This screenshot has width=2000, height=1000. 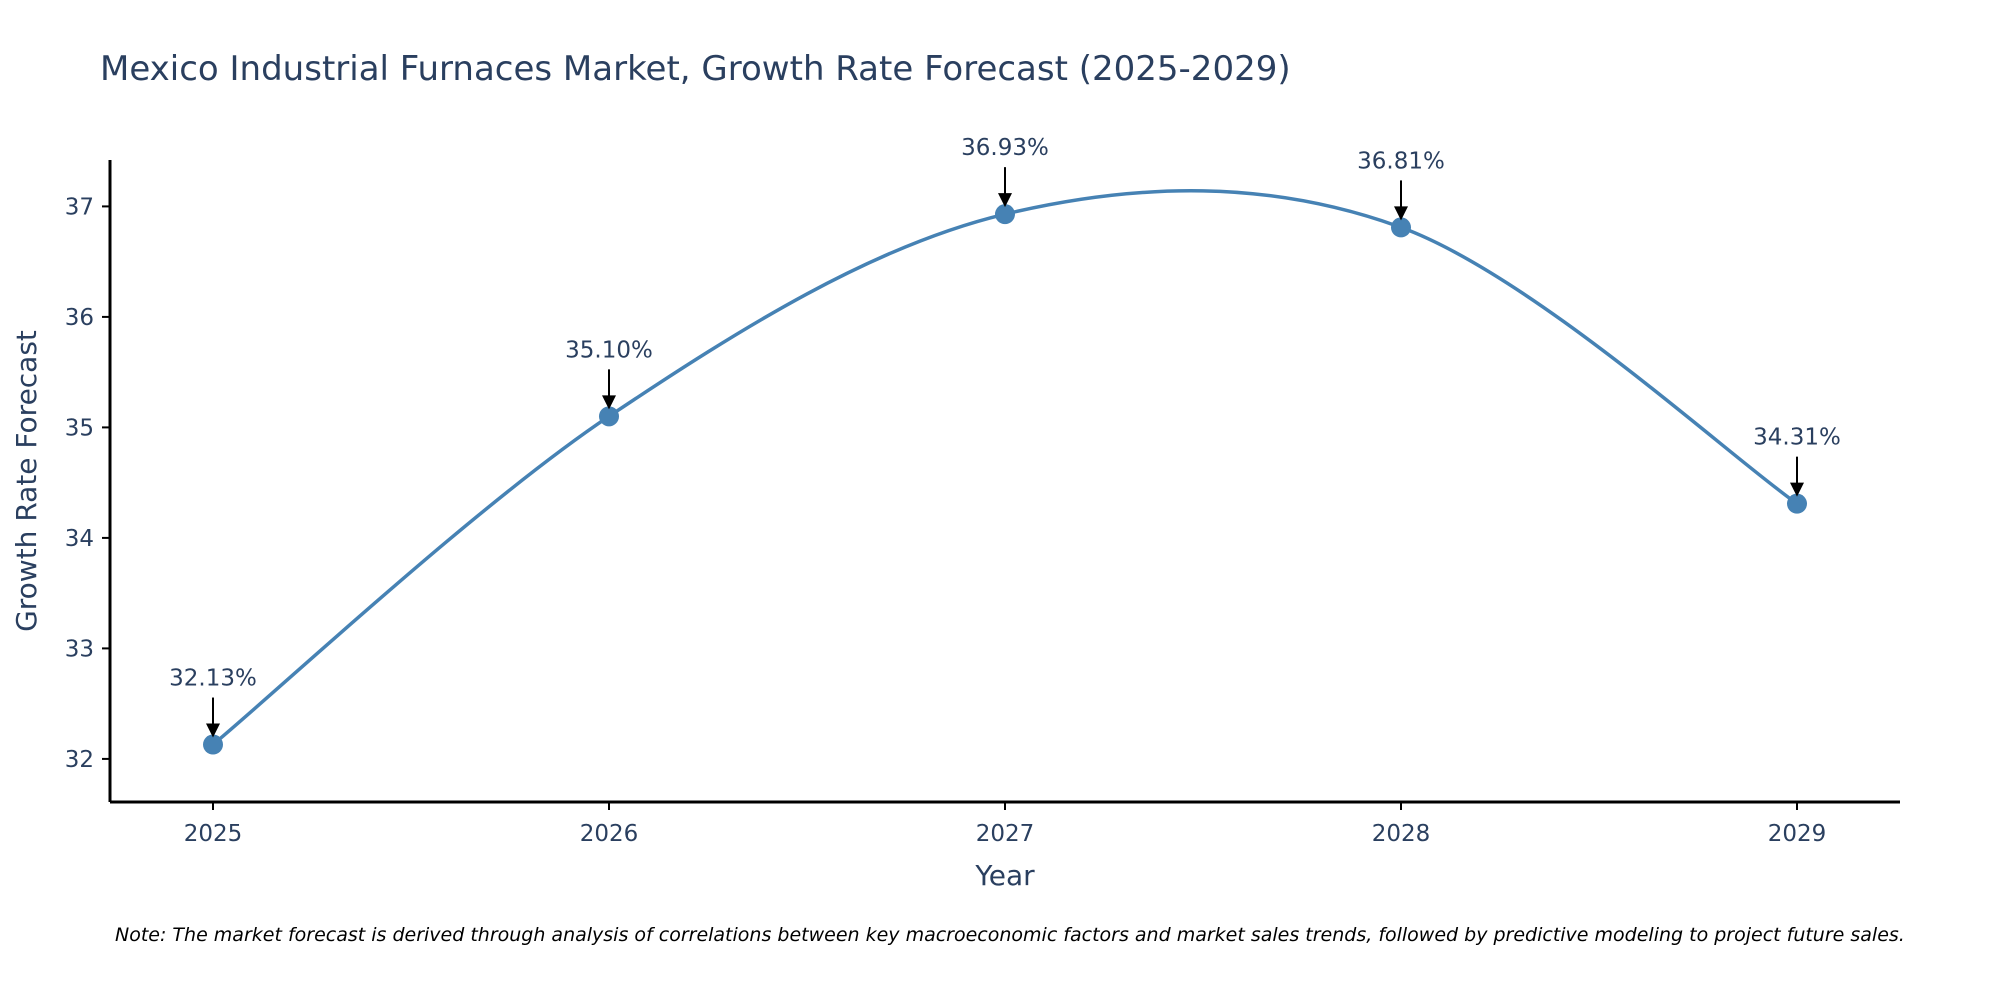 What do you see at coordinates (79, 760) in the screenshot?
I see `y-tick-label: 32` at bounding box center [79, 760].